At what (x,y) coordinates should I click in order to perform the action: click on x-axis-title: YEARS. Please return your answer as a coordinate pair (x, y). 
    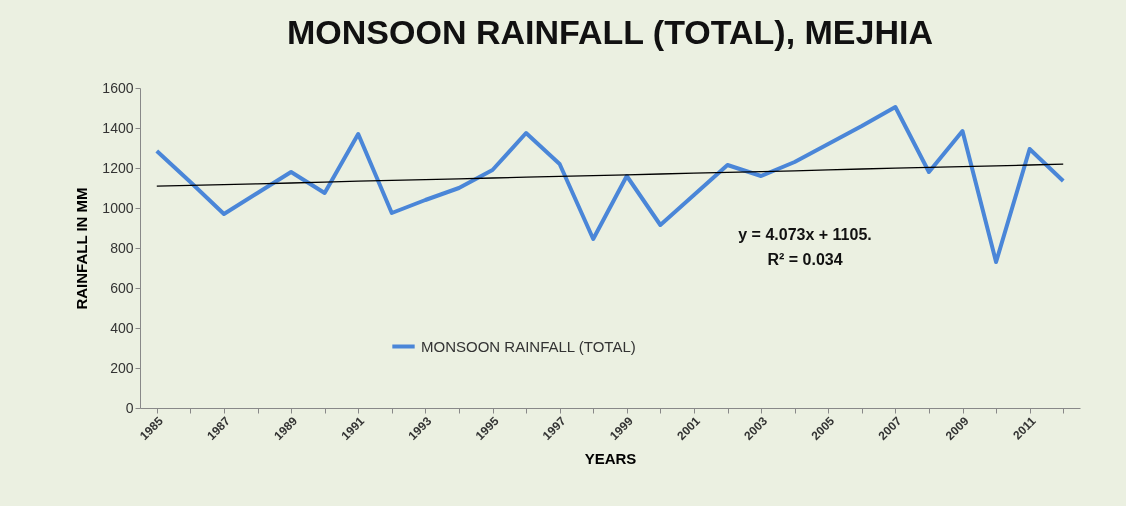
    Looking at the image, I should click on (610, 459).